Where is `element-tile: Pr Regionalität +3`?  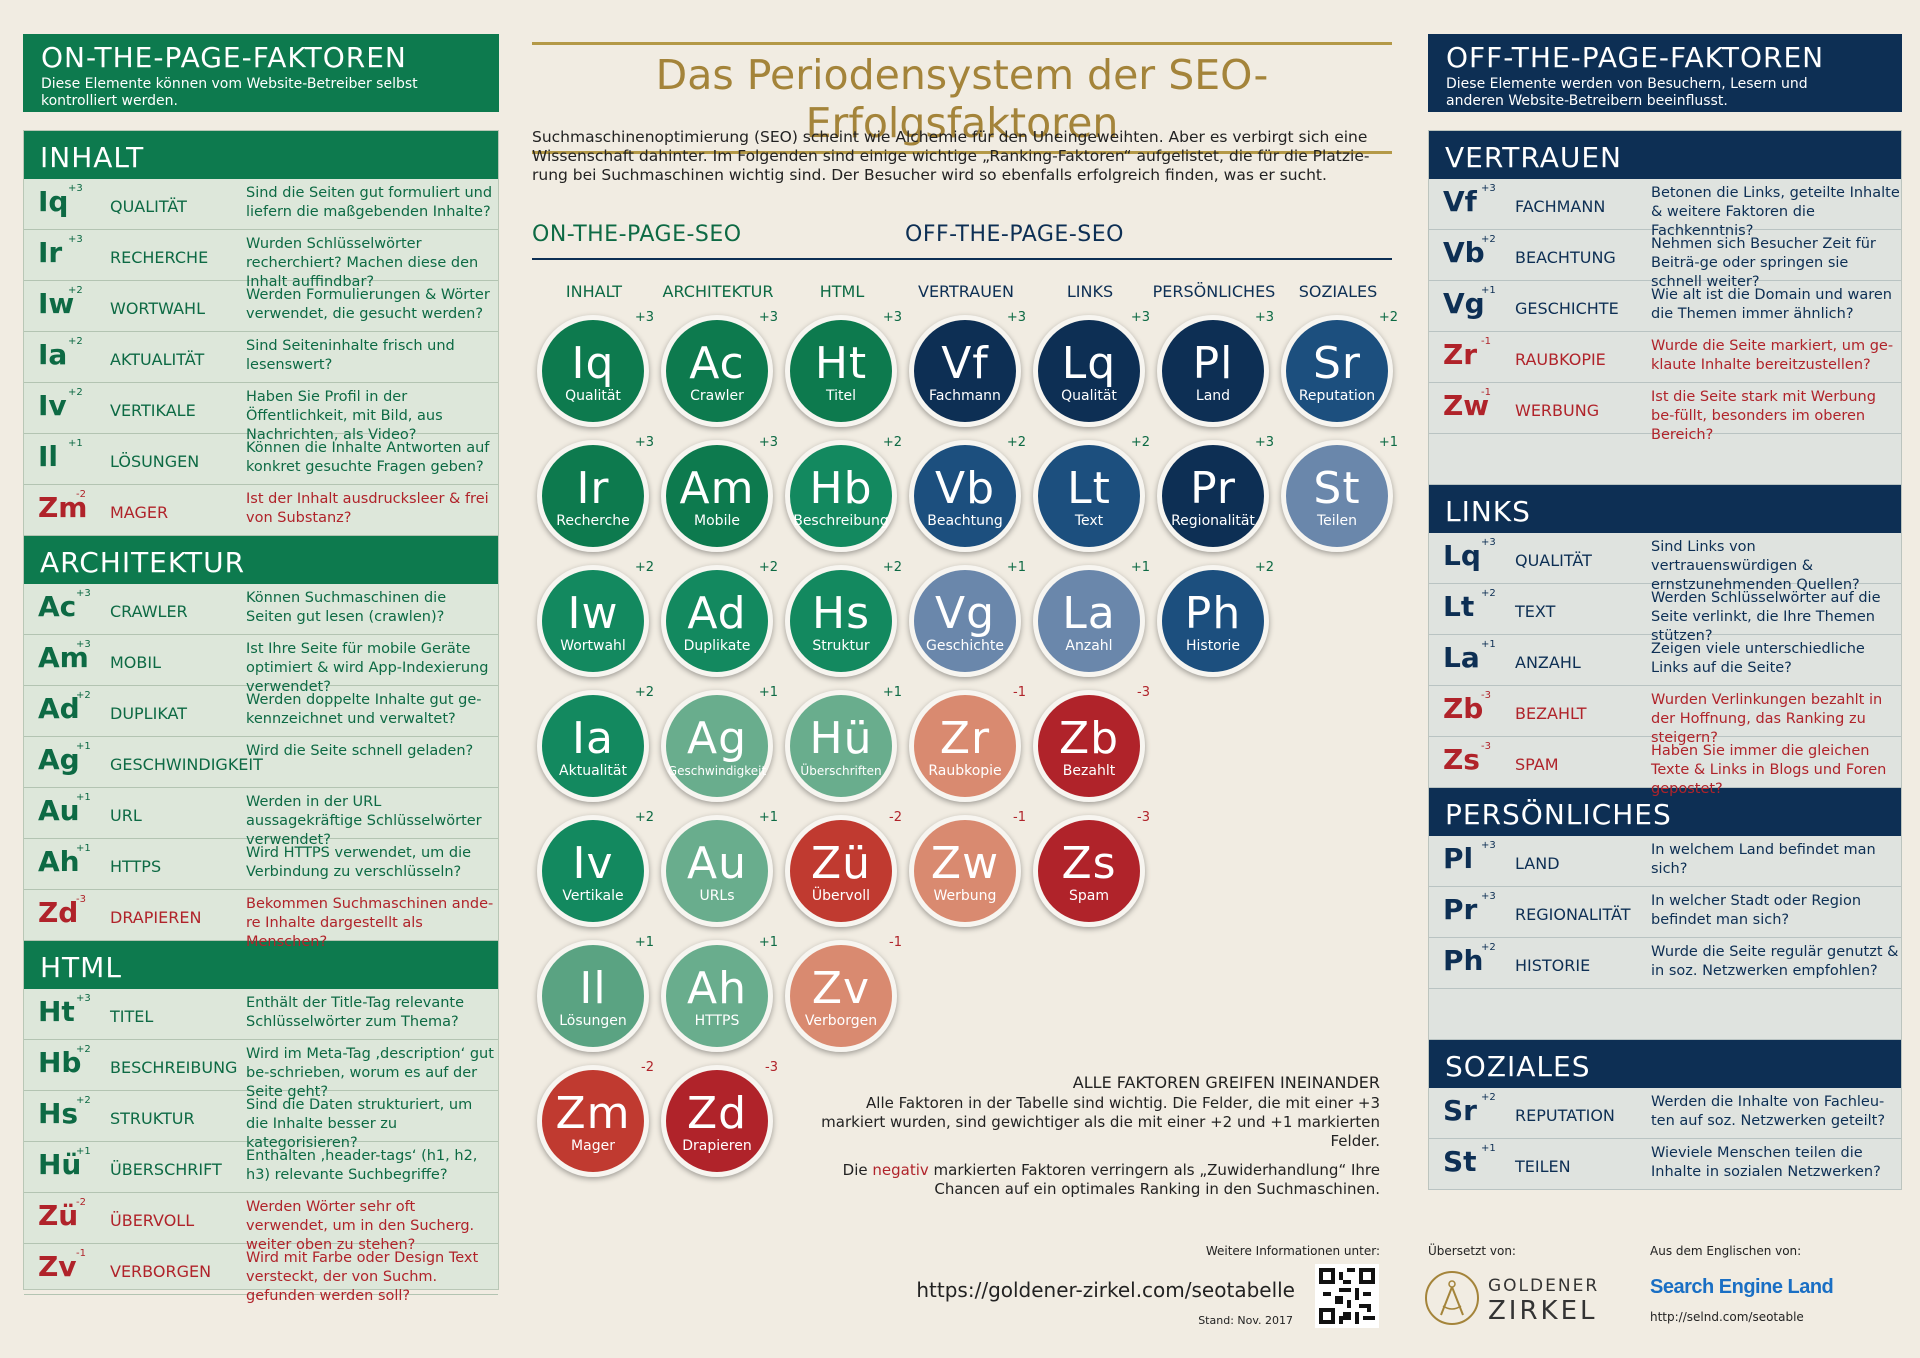 element-tile: Pr Regionalität +3 is located at coordinates (1214, 497).